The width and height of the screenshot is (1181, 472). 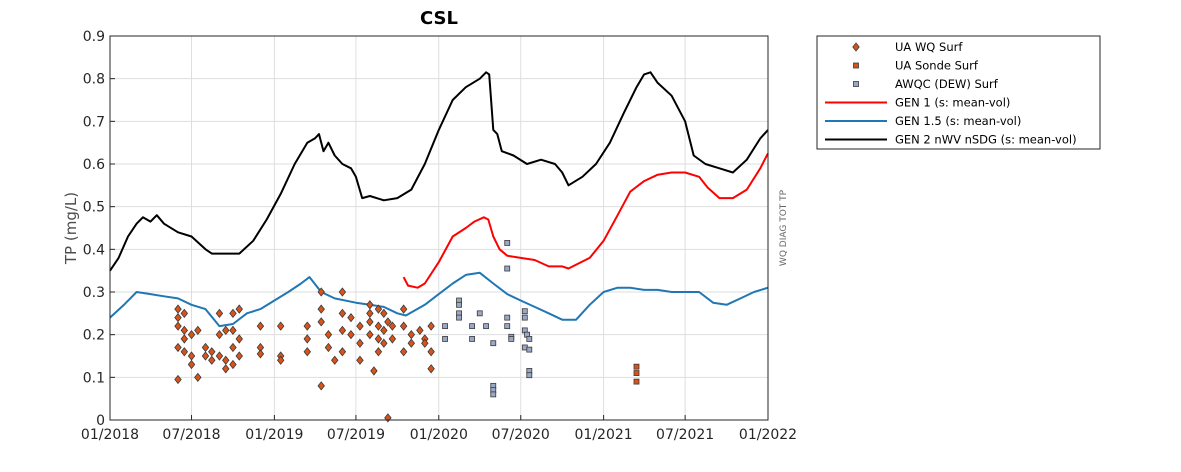 What do you see at coordinates (784, 227) in the screenshot?
I see `side-label: WQ DIAG TOT TP` at bounding box center [784, 227].